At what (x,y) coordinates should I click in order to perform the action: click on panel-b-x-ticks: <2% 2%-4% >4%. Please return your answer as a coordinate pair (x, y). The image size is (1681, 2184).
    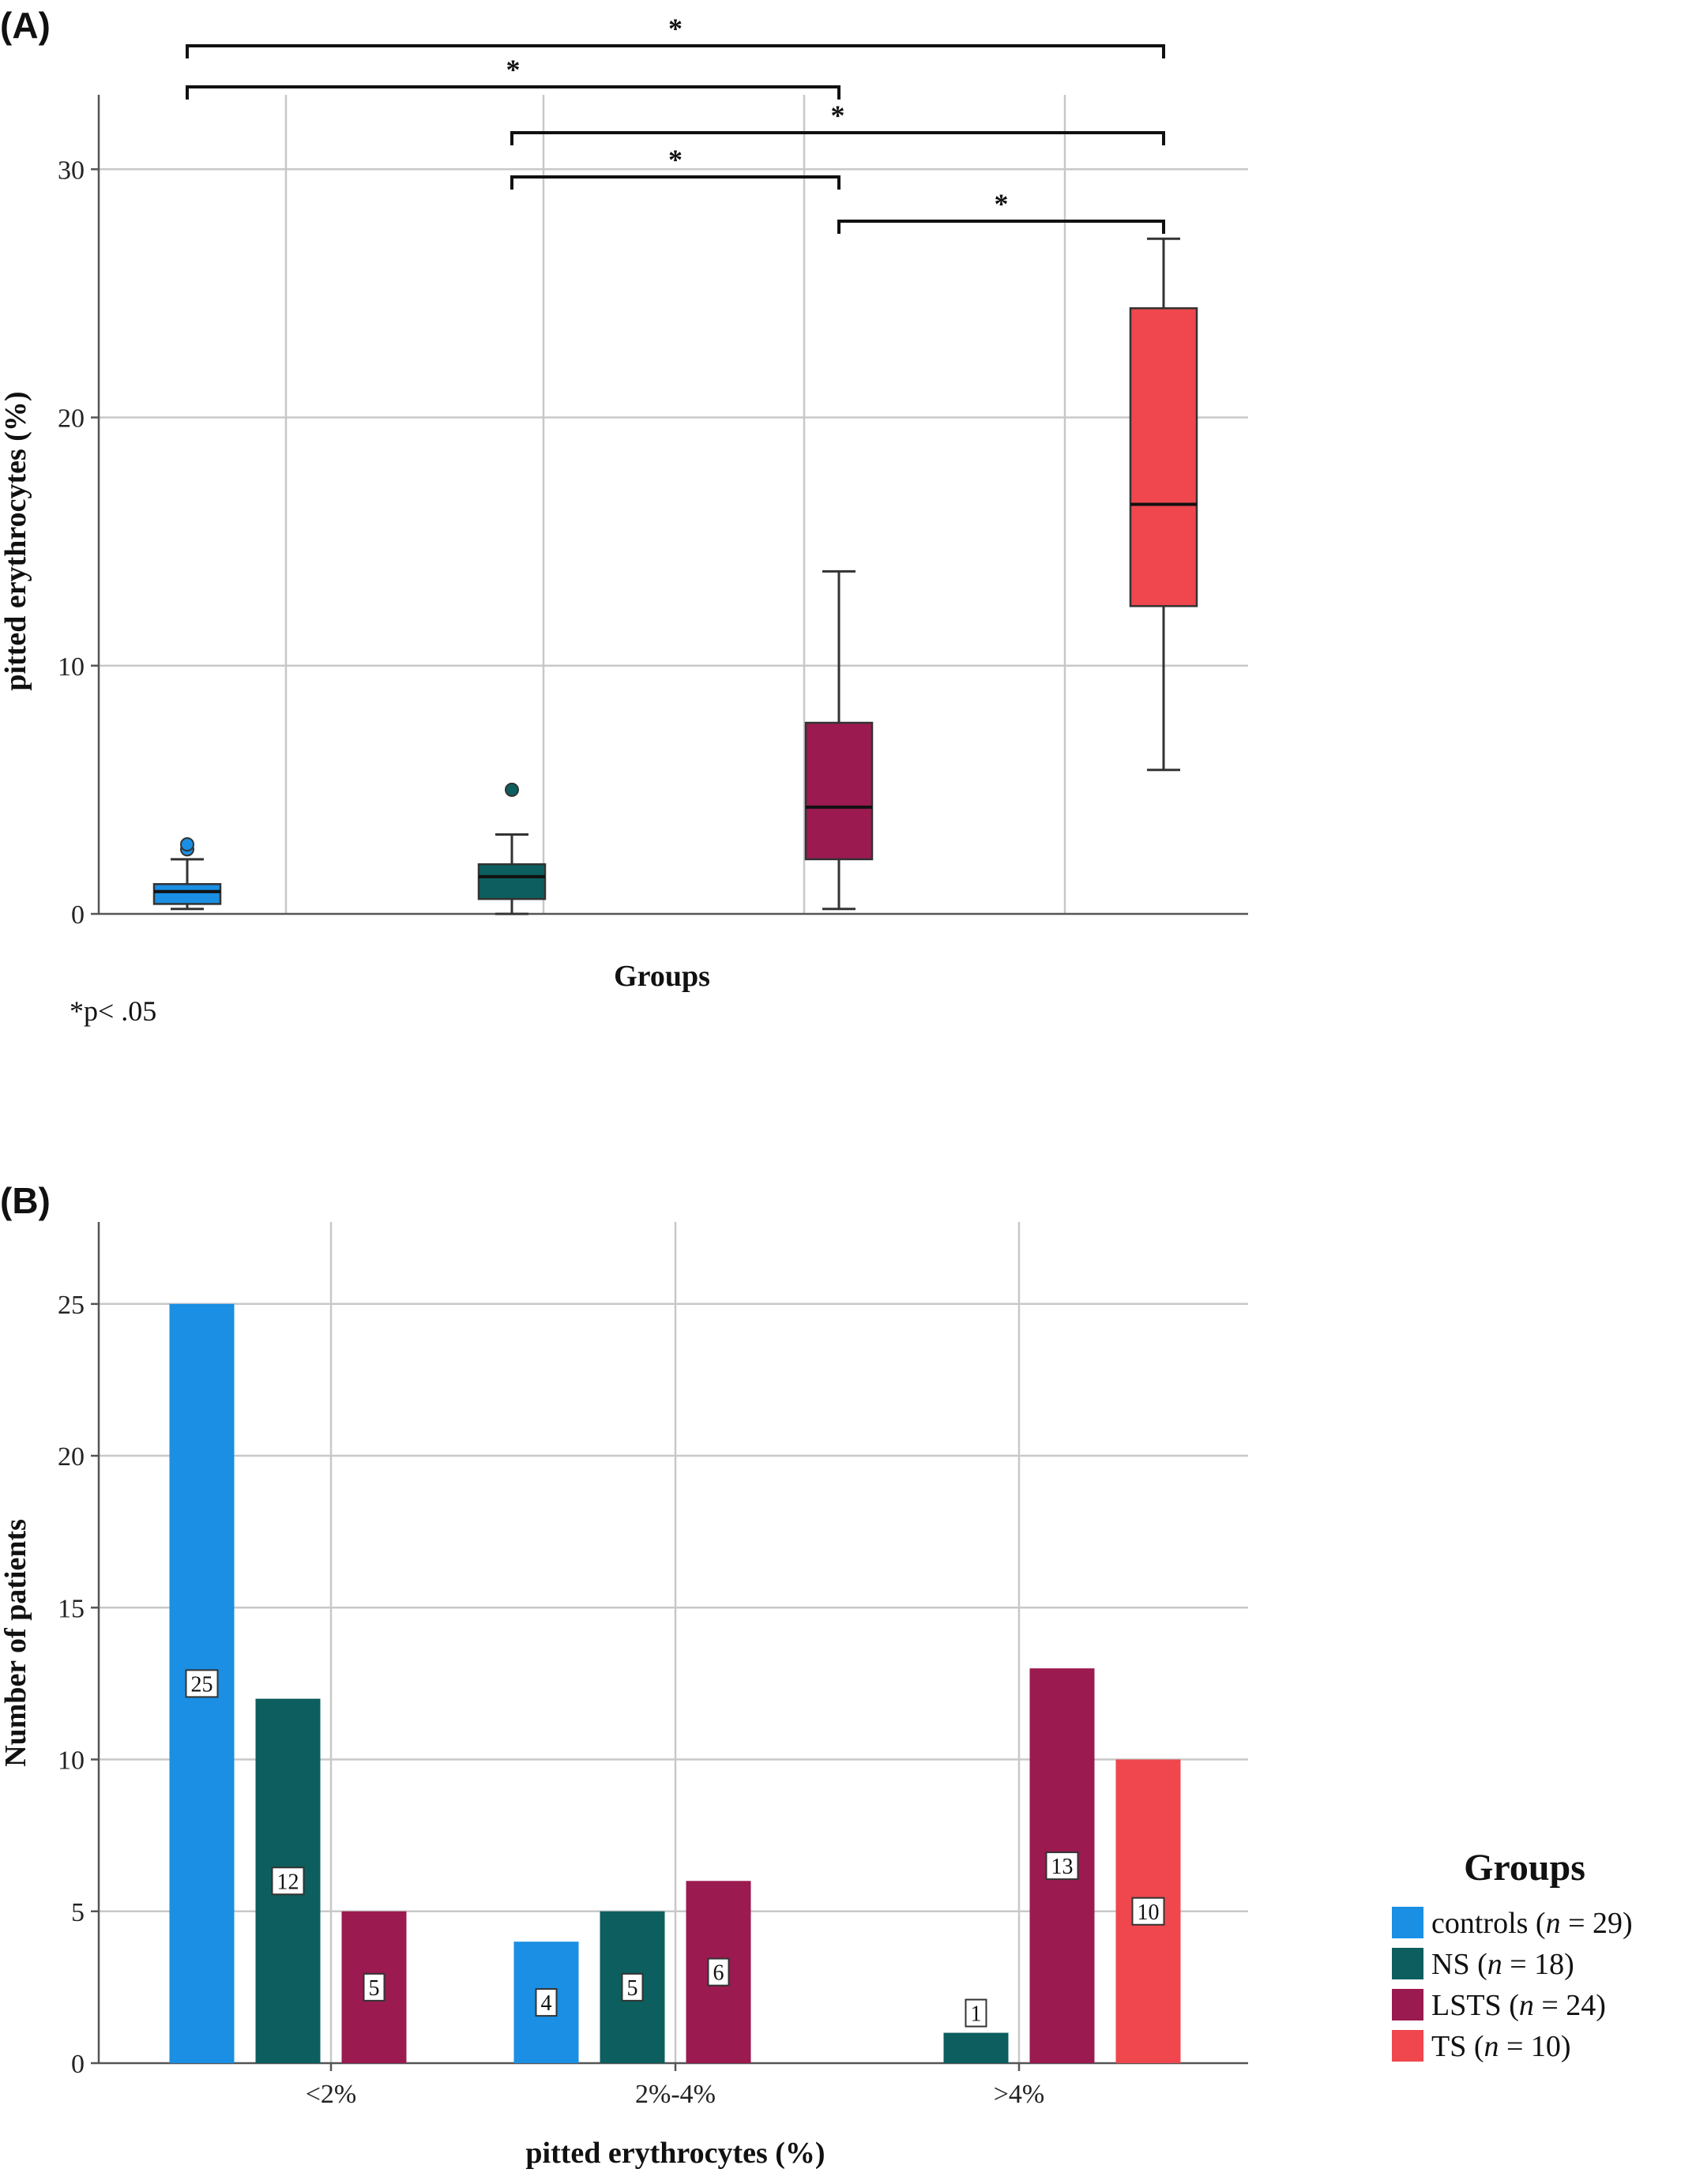
    Looking at the image, I should click on (675, 2086).